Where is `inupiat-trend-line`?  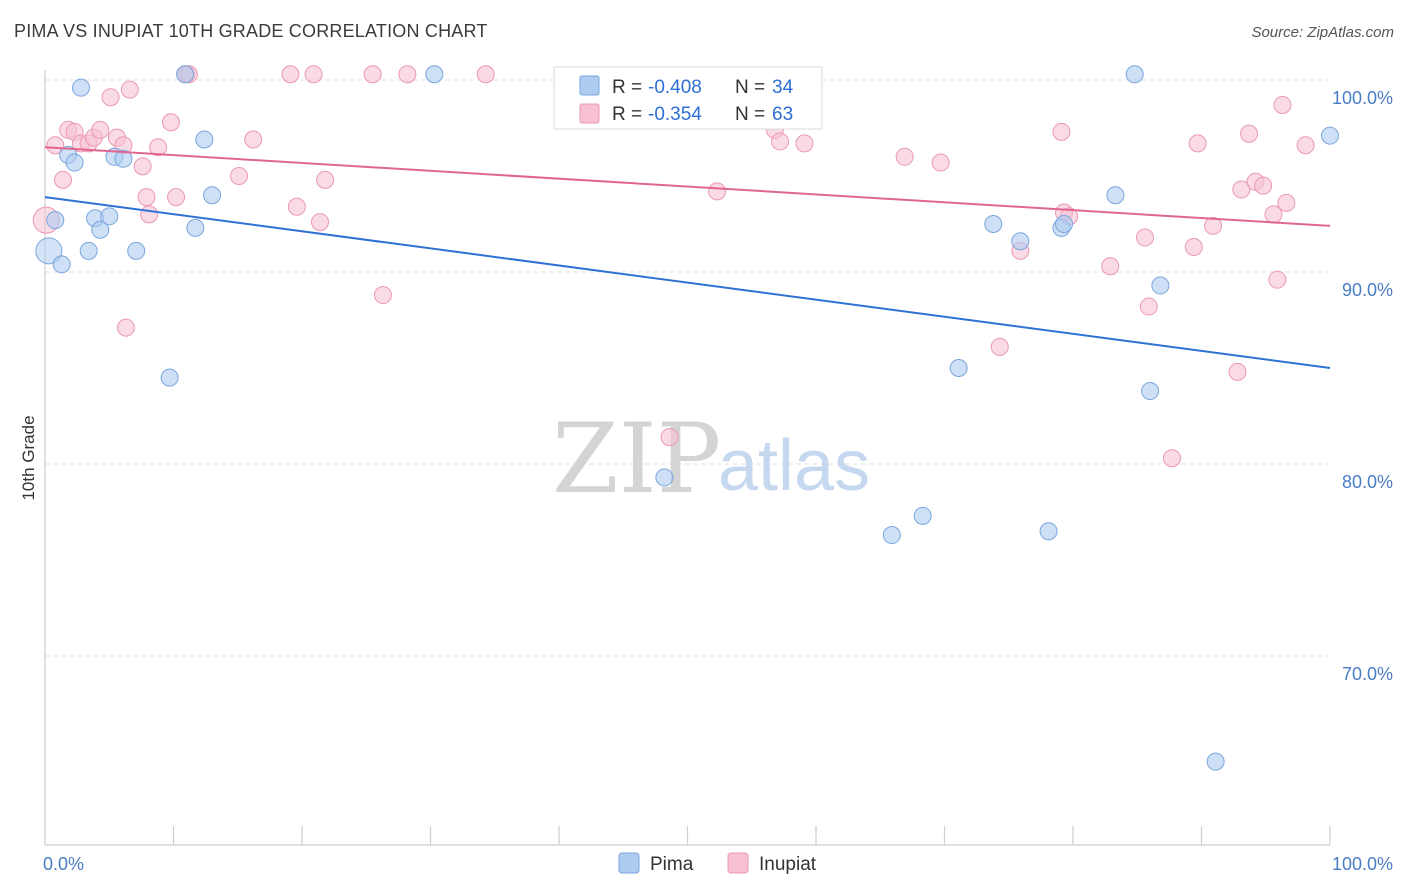
inupiat-trend-line is located at coordinates (687, 186).